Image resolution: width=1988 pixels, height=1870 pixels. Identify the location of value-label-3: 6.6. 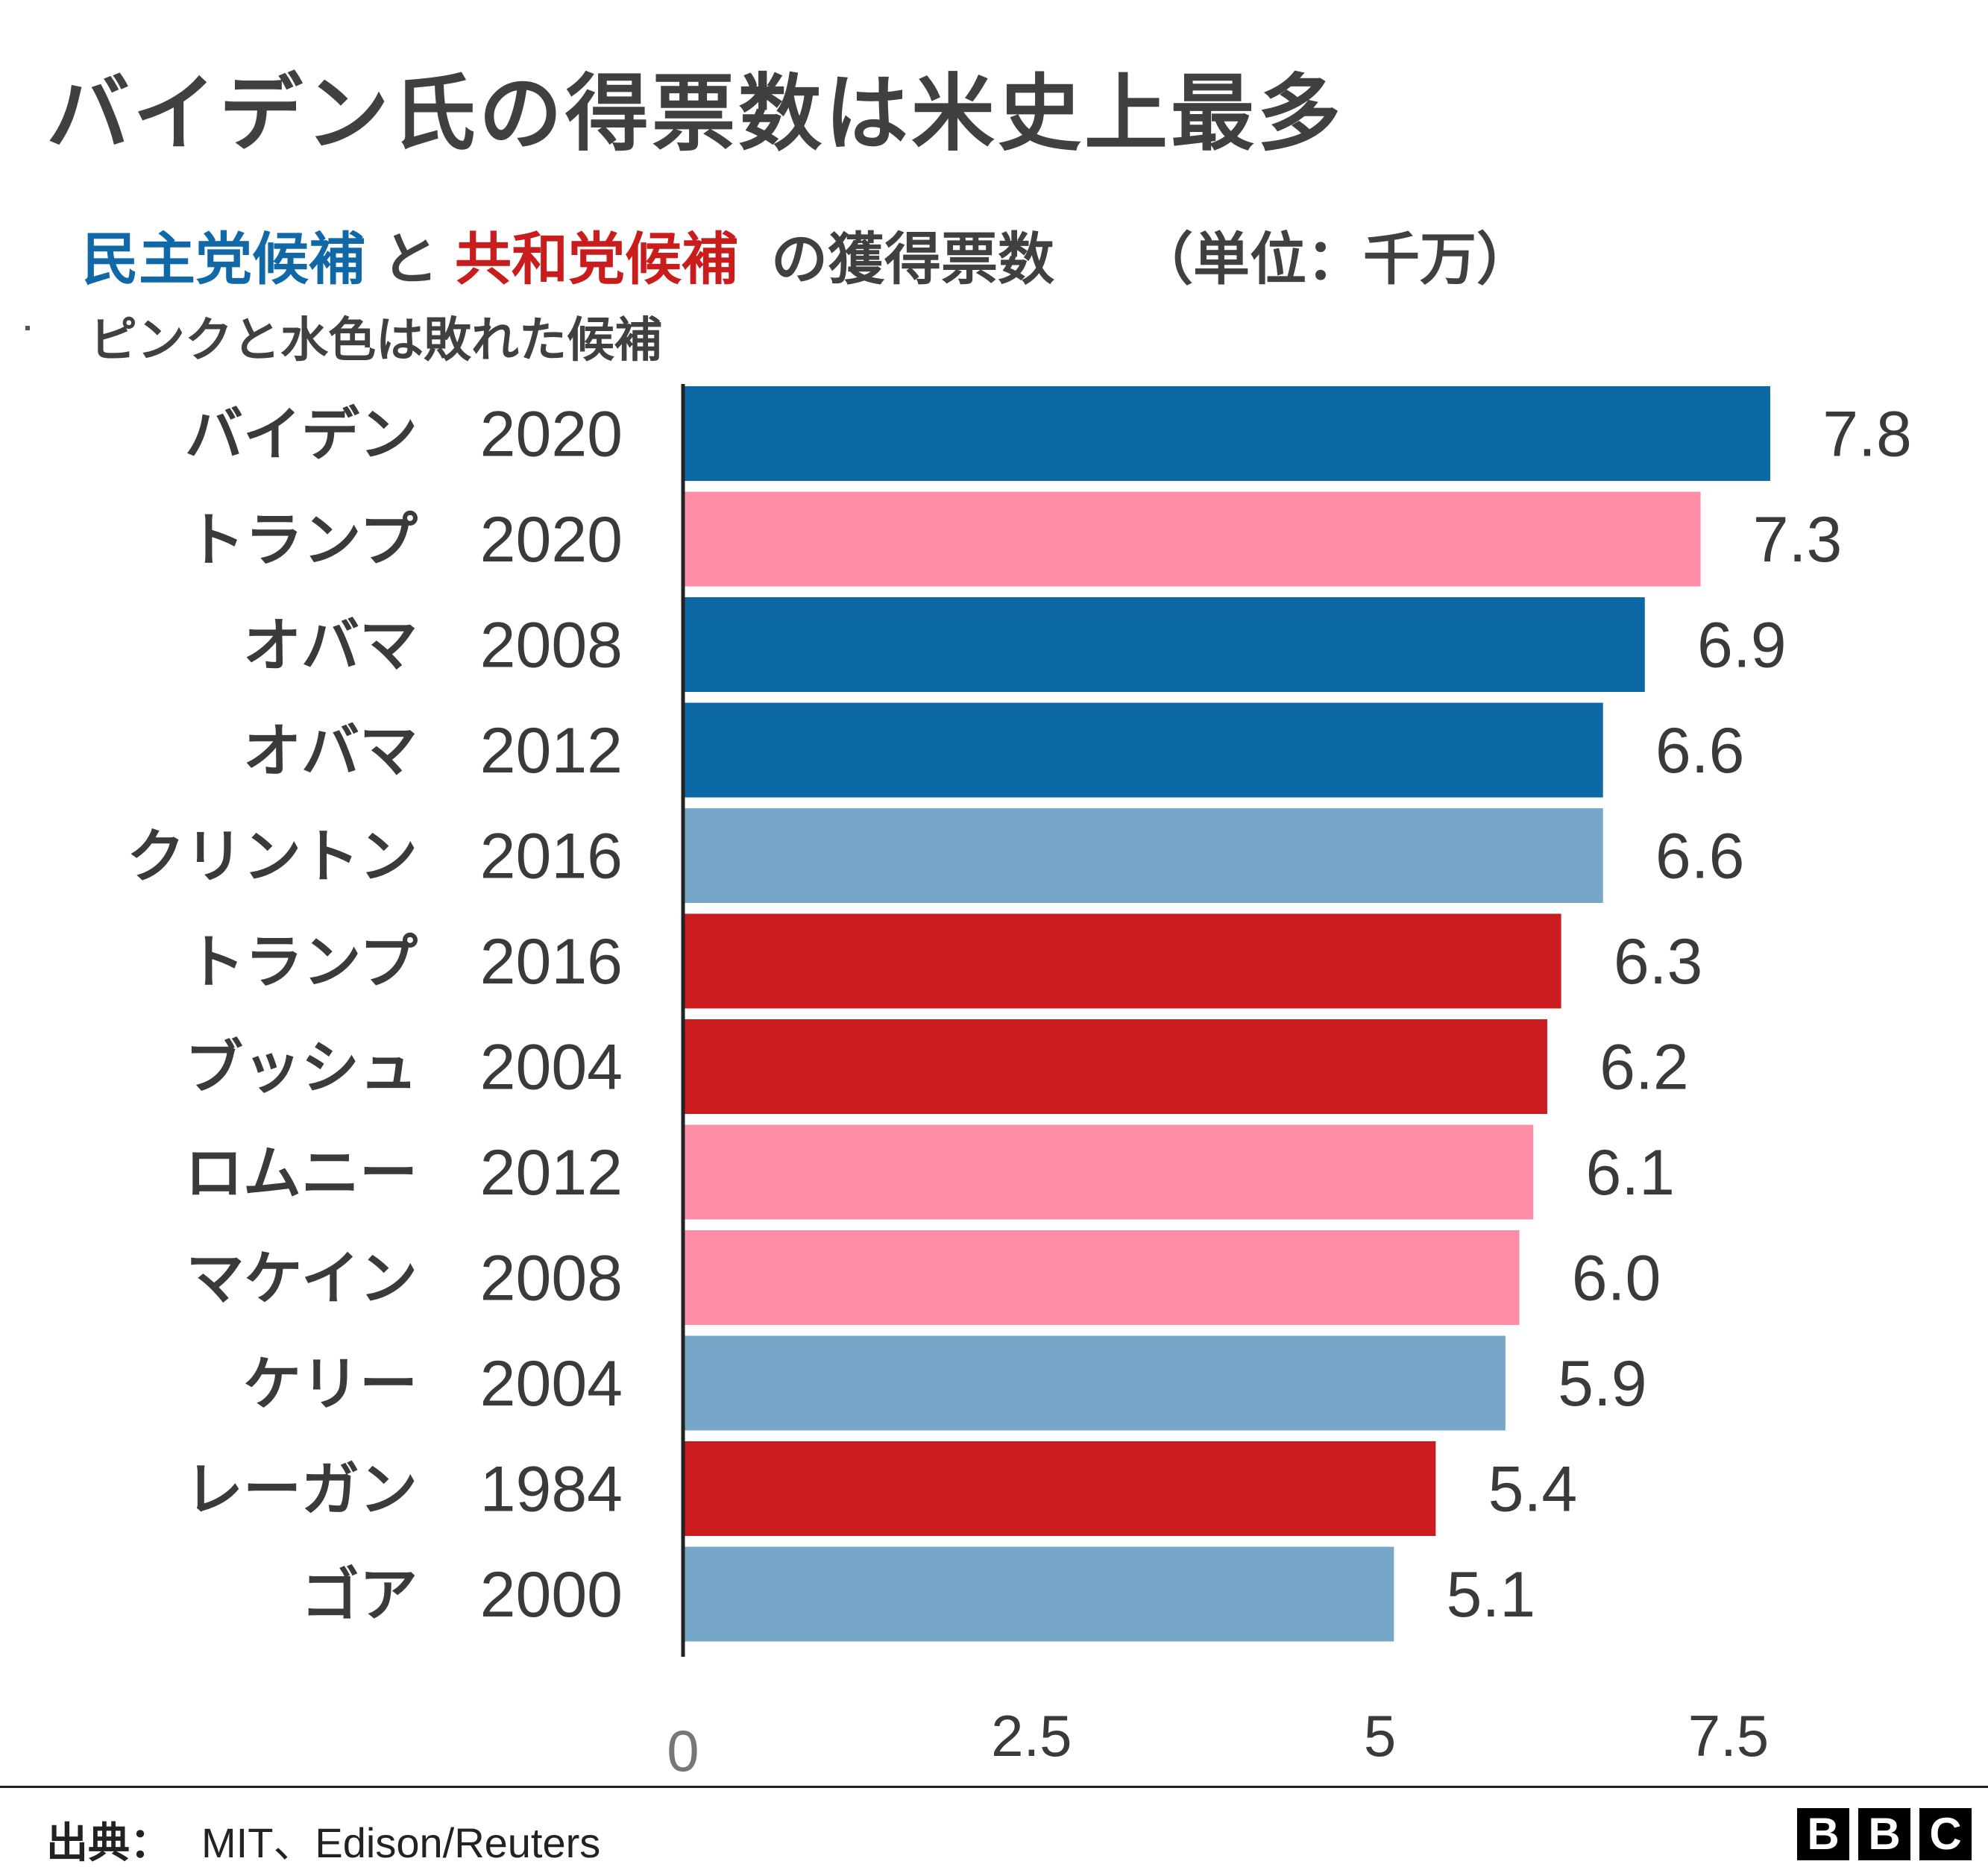
(1700, 751).